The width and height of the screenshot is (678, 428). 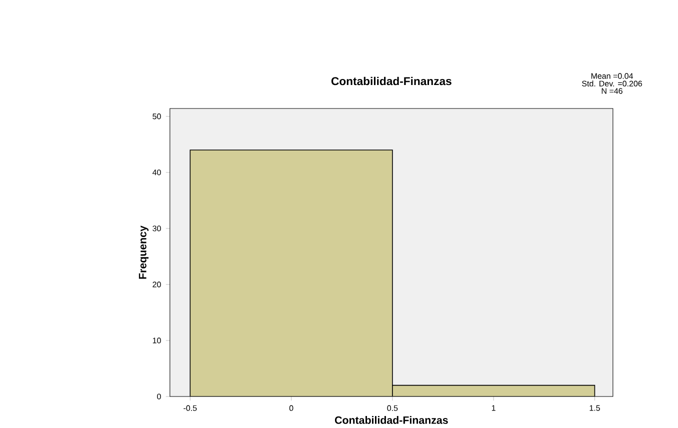 What do you see at coordinates (143, 252) in the screenshot?
I see `y-axis-title: Frequency` at bounding box center [143, 252].